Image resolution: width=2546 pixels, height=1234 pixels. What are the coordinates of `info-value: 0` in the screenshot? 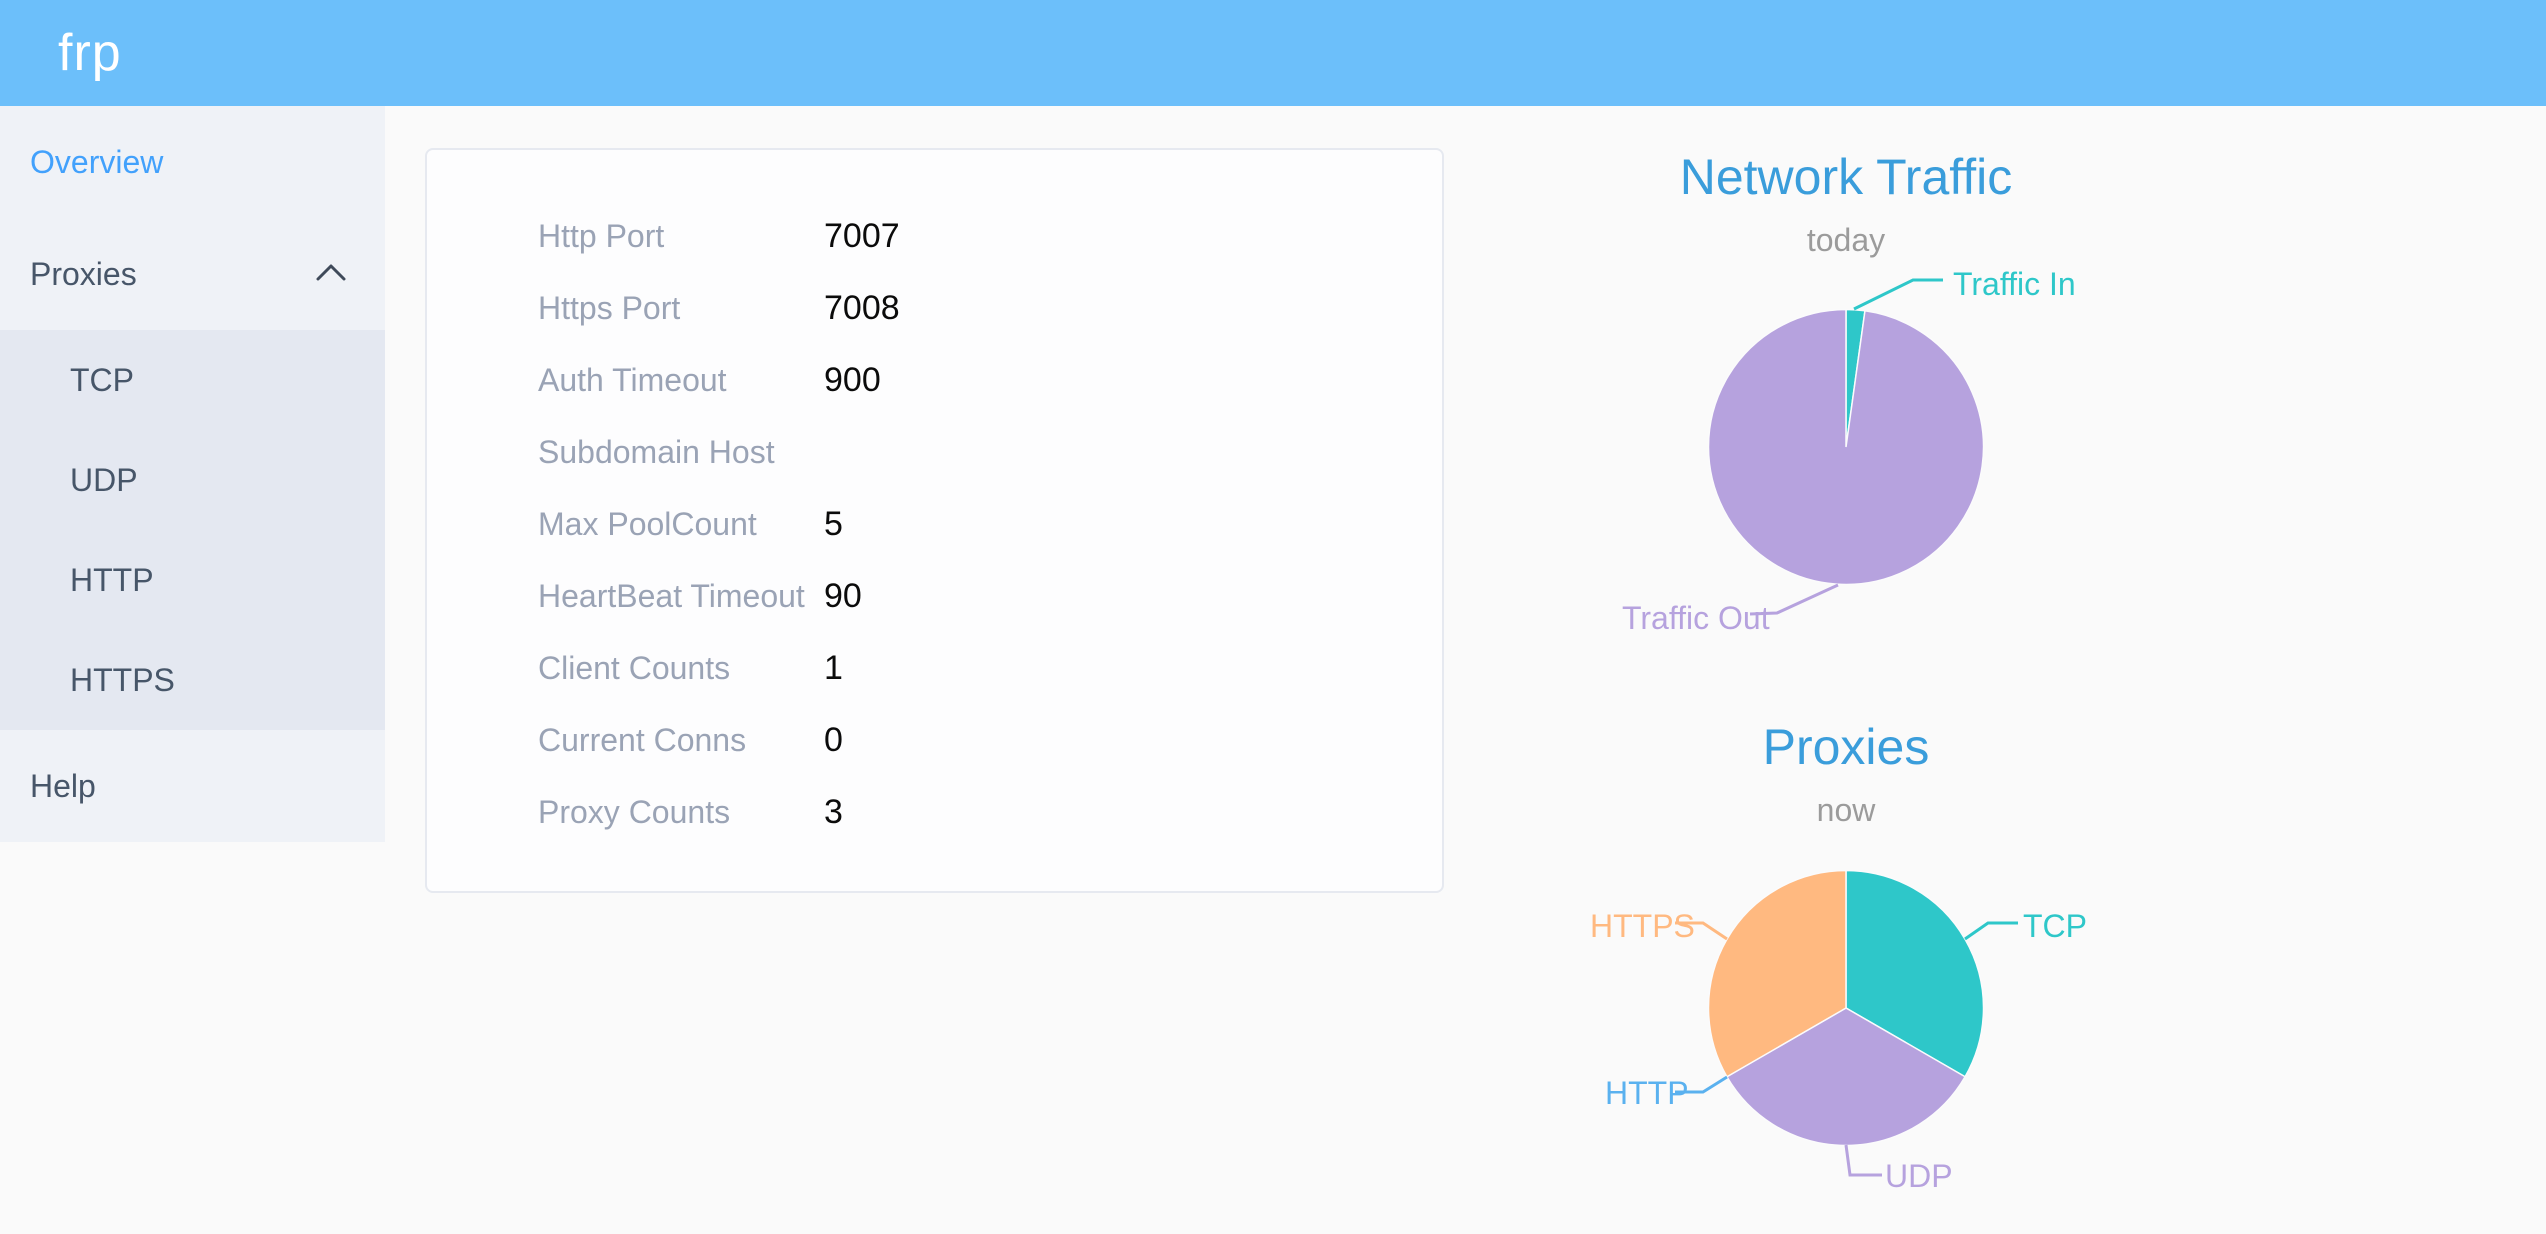 It's located at (833, 740).